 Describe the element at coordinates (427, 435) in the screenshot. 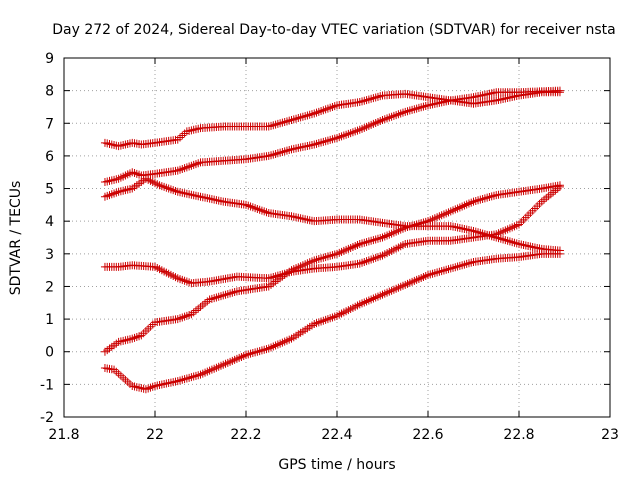

I see `x-tick-label: 22.6` at that location.